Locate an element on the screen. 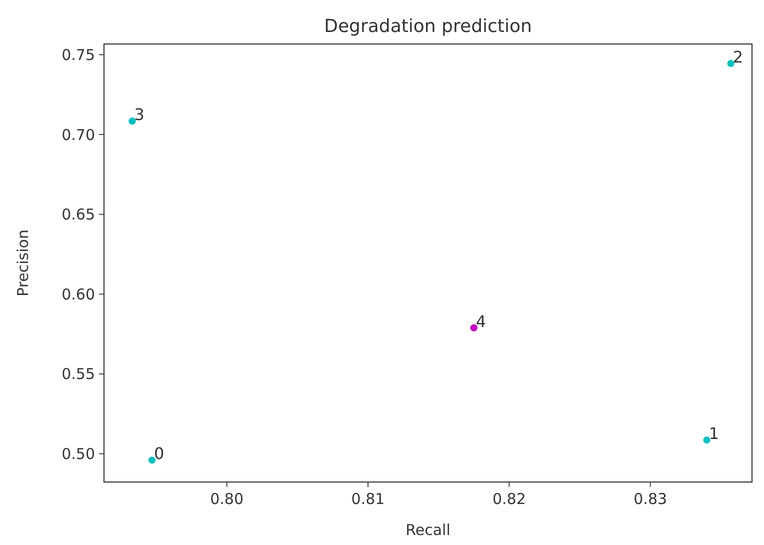  y-tick-label: 0.50 is located at coordinates (78, 453).